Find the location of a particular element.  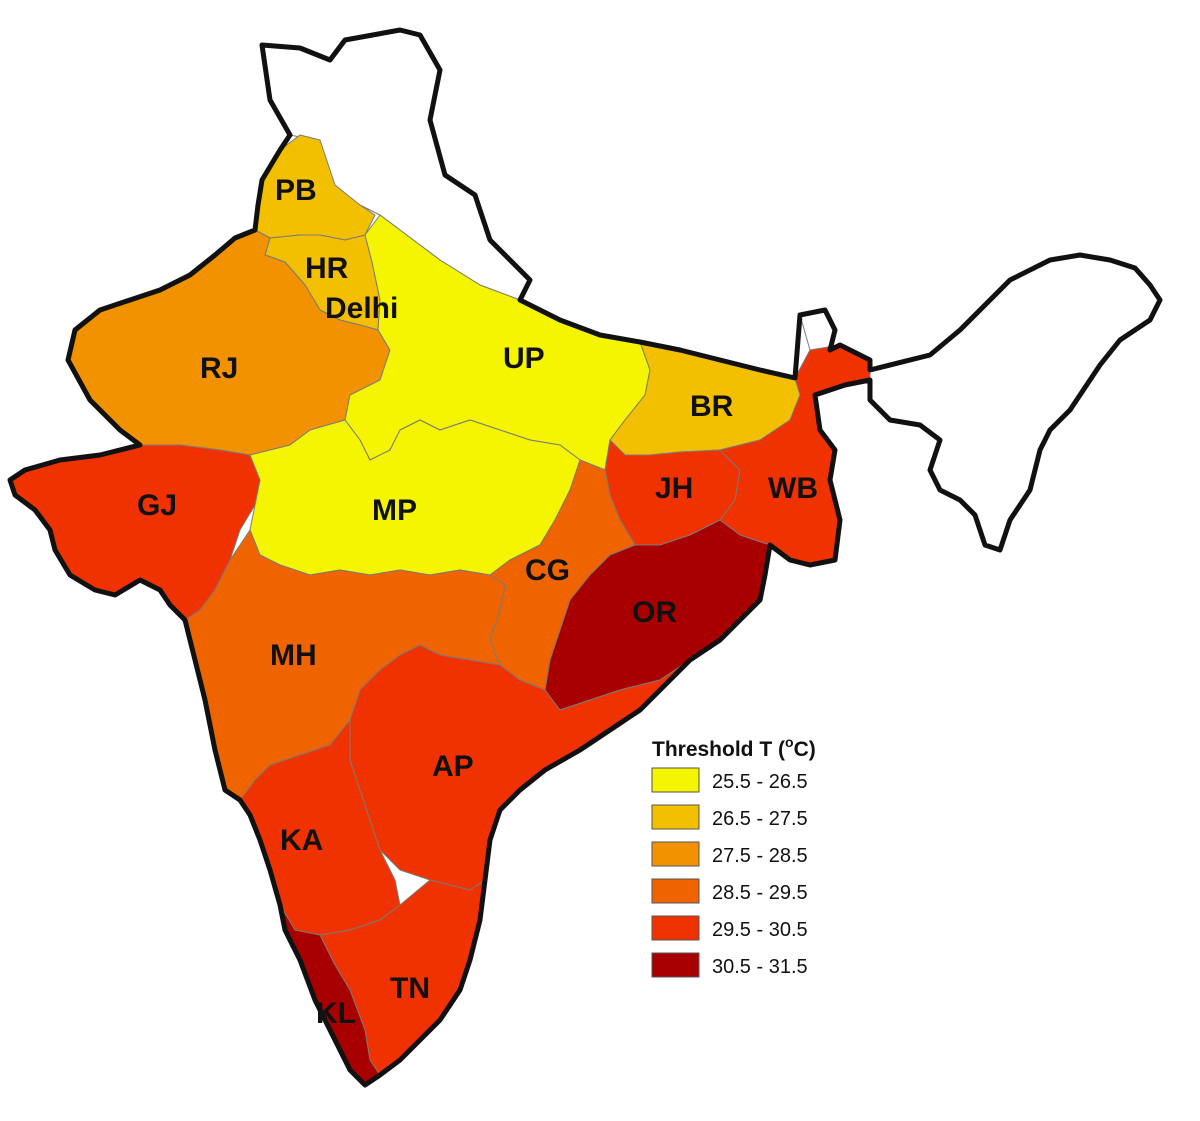

label-PB: PB is located at coordinates (296, 190).